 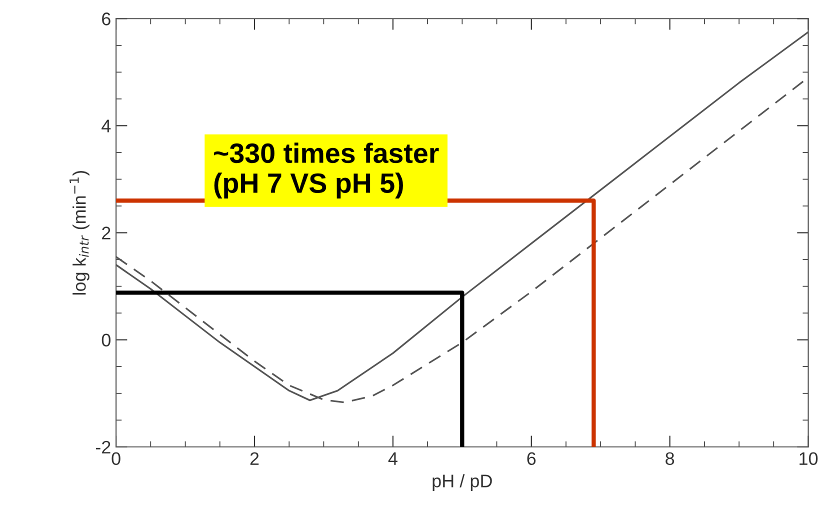 I want to click on x-tick-label: 10, so click(x=809, y=459).